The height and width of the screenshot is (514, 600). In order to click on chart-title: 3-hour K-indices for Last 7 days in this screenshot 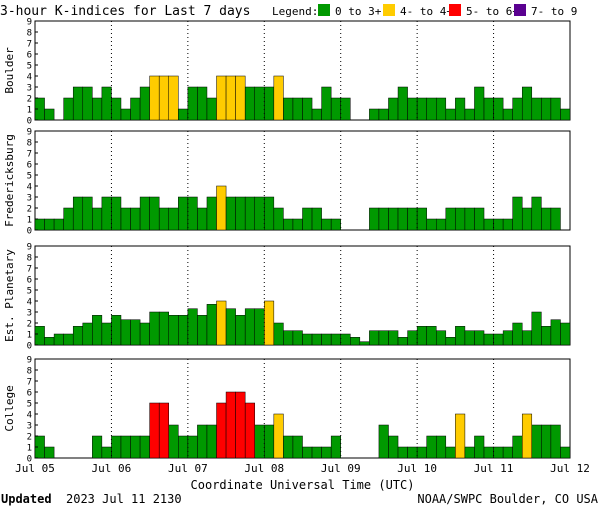, I will do `click(125, 11)`.